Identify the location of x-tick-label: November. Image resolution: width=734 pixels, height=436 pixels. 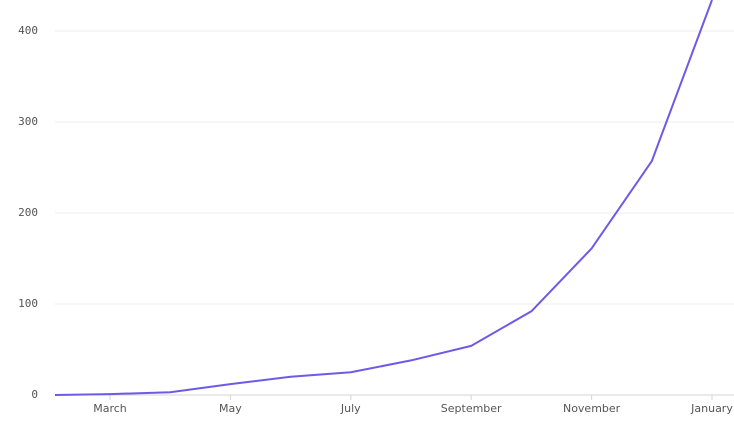
(592, 408).